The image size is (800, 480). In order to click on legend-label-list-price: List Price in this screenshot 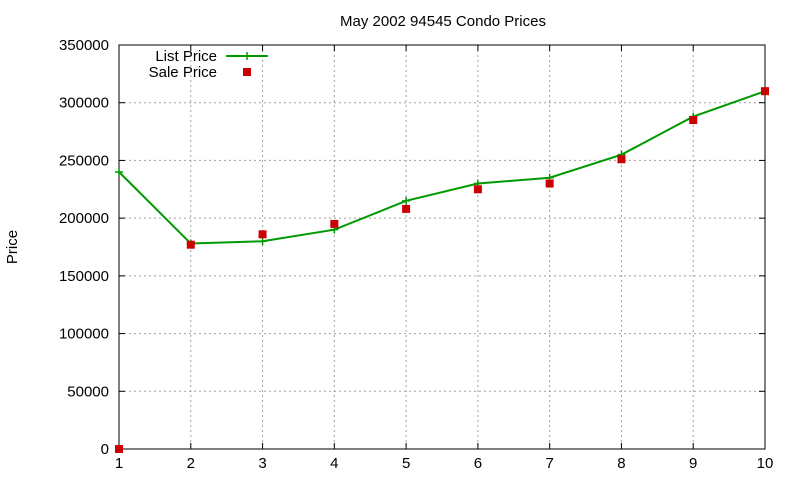, I will do `click(186, 56)`.